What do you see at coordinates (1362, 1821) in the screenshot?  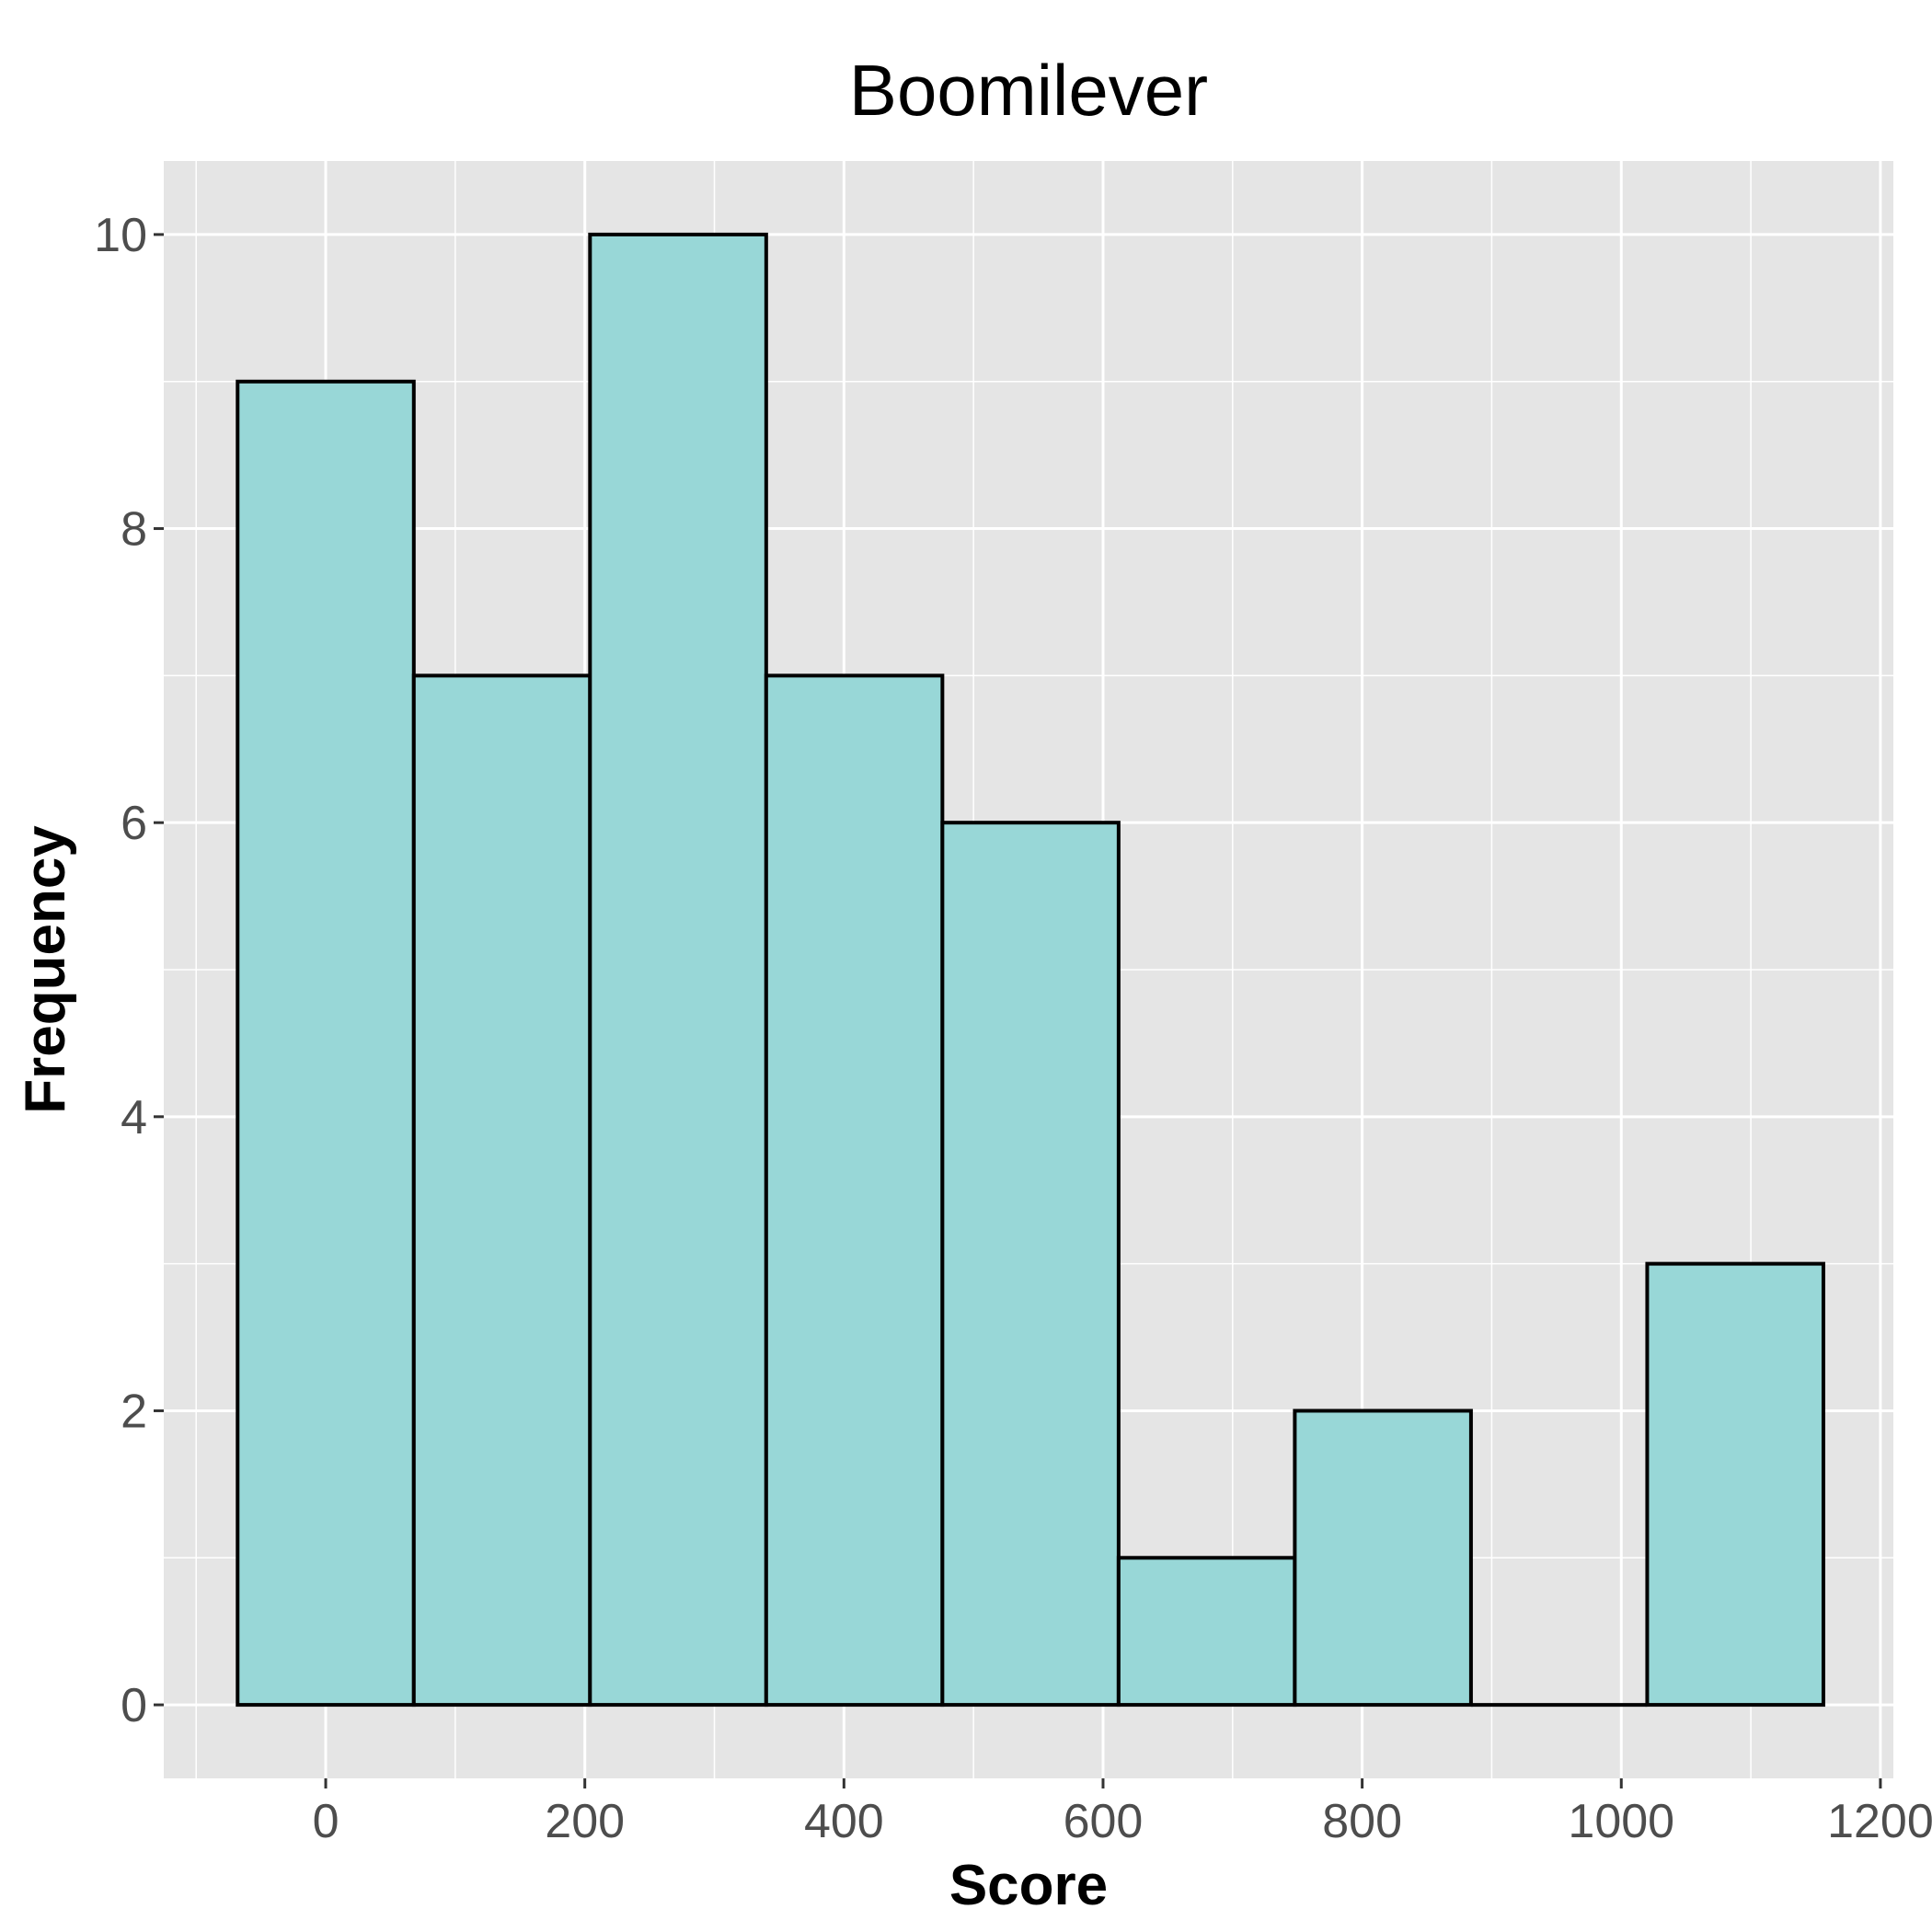 I see `x-tick-label: 800` at bounding box center [1362, 1821].